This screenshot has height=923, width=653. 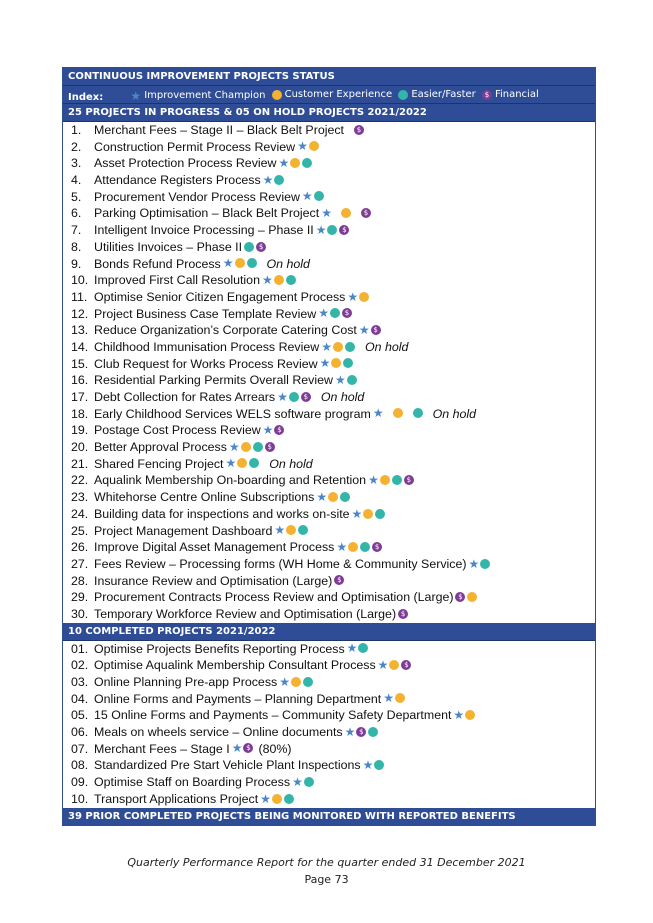 What do you see at coordinates (331, 94) in the screenshot?
I see `legend-customer-experience: Customer Experience` at bounding box center [331, 94].